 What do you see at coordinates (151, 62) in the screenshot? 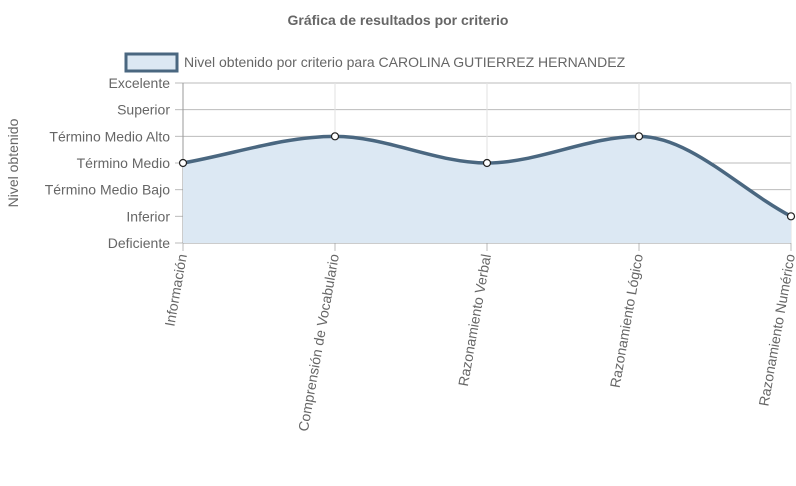
I see `legend-swatch` at bounding box center [151, 62].